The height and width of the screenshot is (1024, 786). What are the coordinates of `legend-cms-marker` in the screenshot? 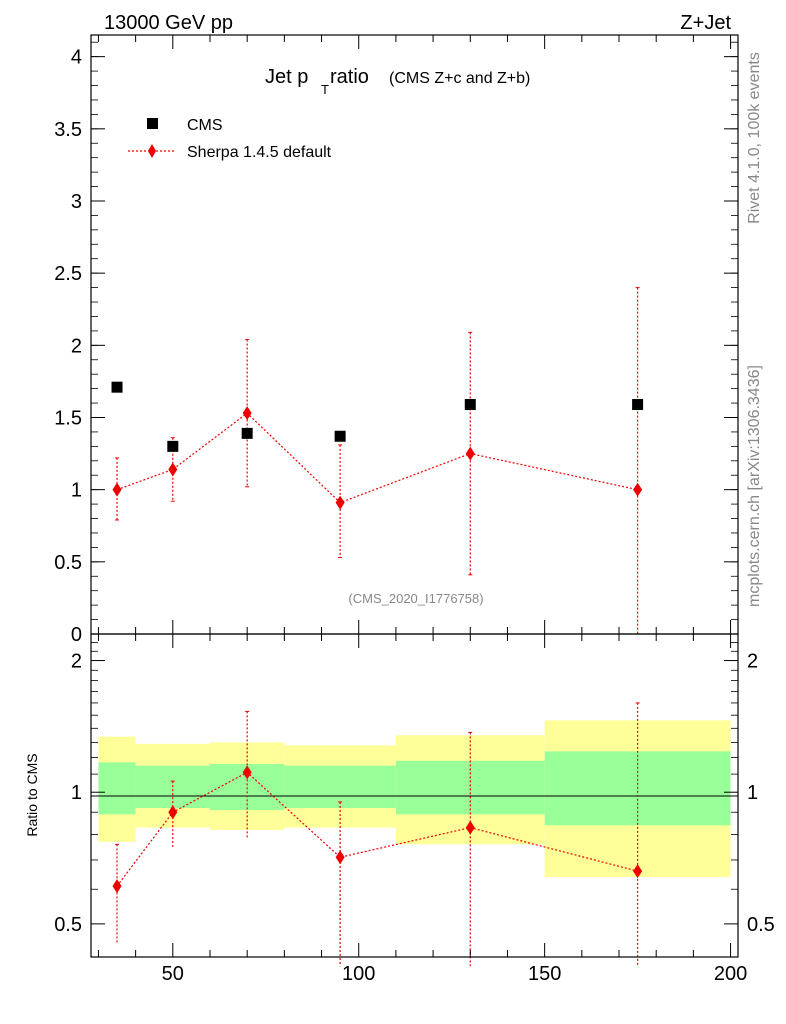 It's located at (152, 123).